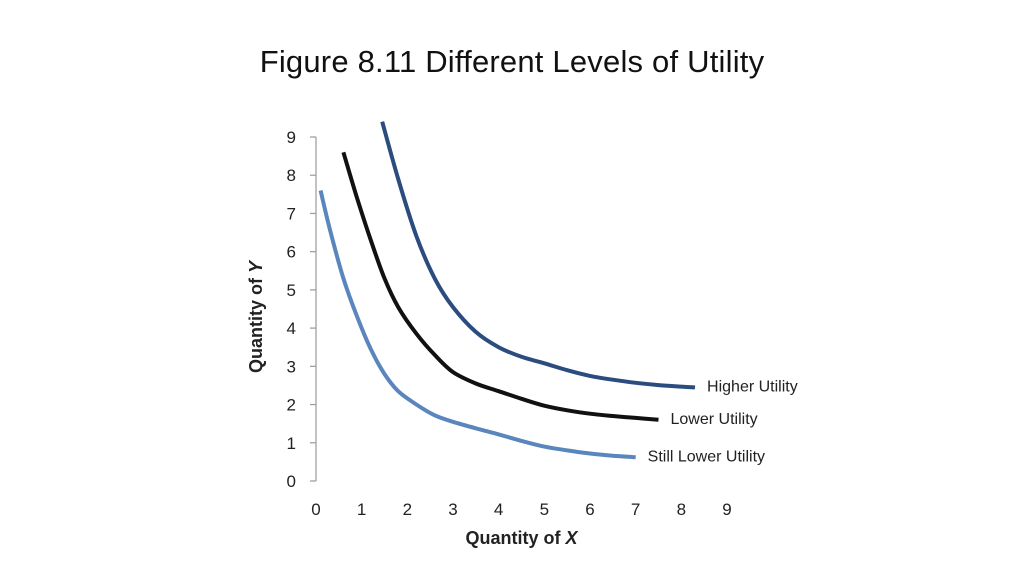 The image size is (1024, 576). What do you see at coordinates (521, 538) in the screenshot?
I see `x-axis-title: Quantity of X` at bounding box center [521, 538].